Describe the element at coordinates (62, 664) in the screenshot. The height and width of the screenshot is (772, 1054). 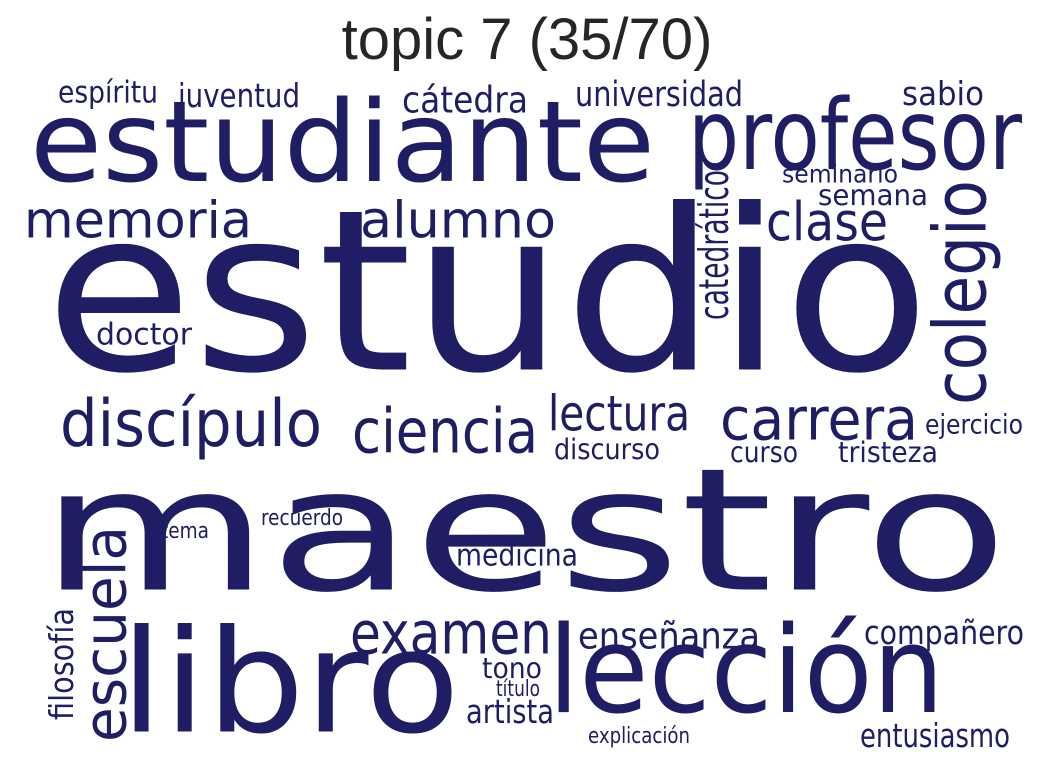
I see `word-filosofia: filosofía` at that location.